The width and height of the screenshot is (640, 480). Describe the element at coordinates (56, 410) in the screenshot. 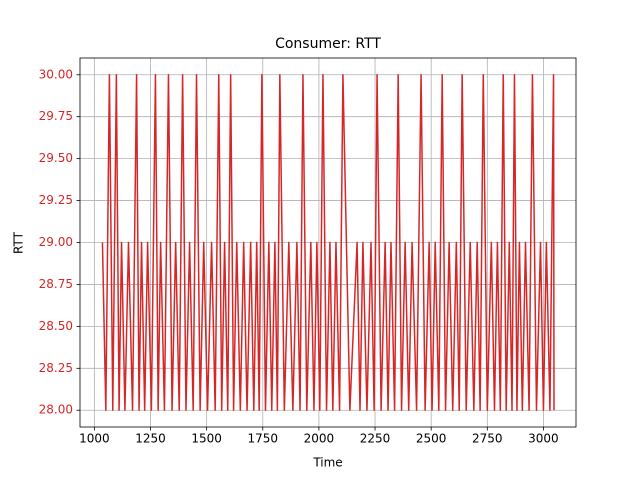

I see `y-tick-label: 28.00` at that location.